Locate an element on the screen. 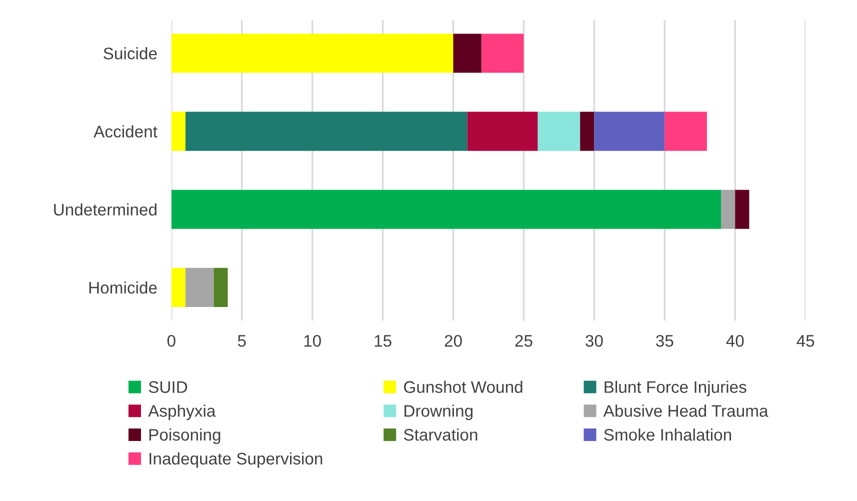  x-tick-label: 20 is located at coordinates (453, 340).